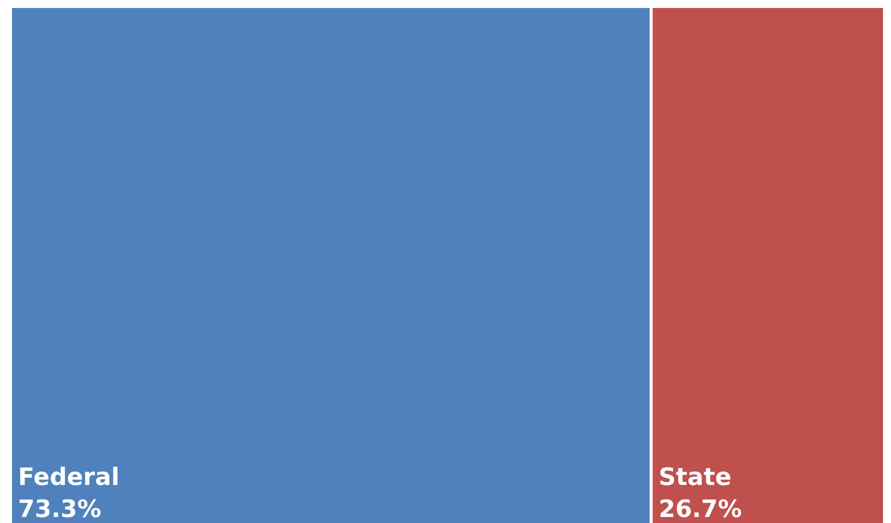  Describe the element at coordinates (700, 509) in the screenshot. I see `data-label: 26.7%` at that location.